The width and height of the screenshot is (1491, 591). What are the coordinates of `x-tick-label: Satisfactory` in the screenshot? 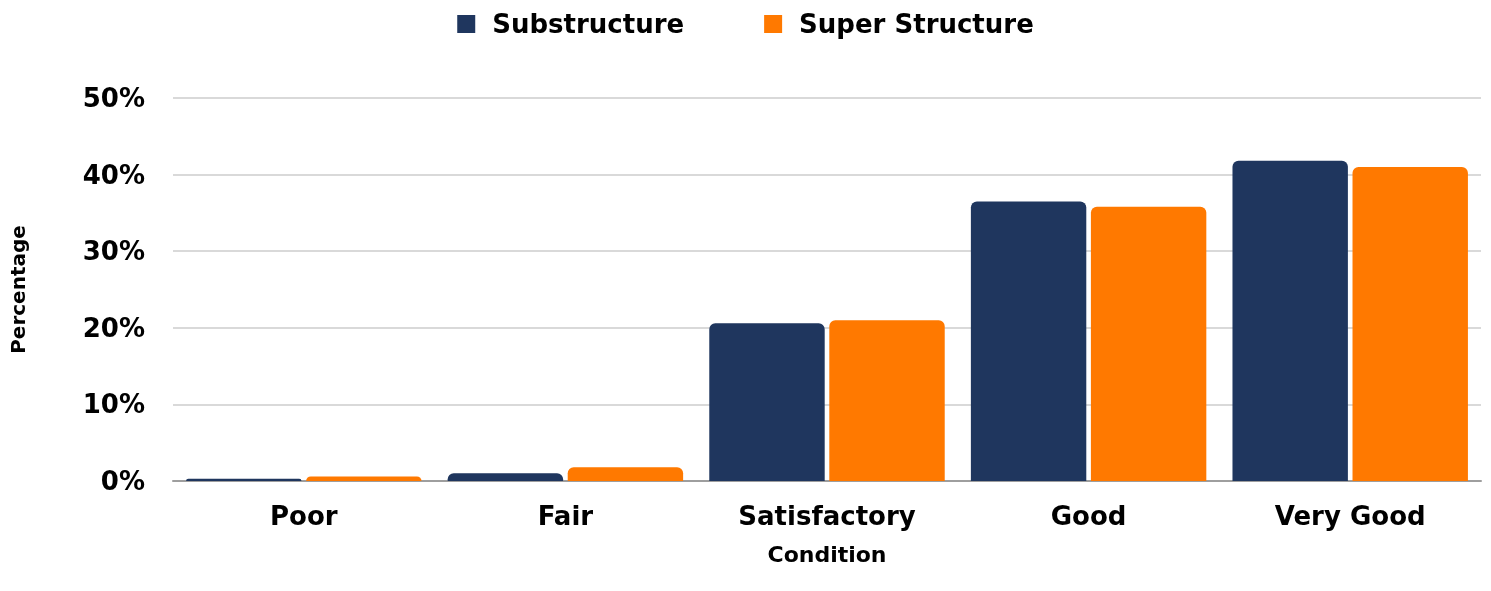 It's located at (827, 516).